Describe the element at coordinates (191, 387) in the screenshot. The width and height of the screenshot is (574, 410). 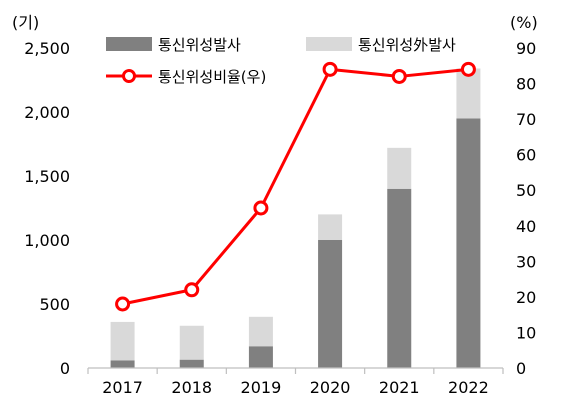
I see `x-tick-label: 2018` at that location.